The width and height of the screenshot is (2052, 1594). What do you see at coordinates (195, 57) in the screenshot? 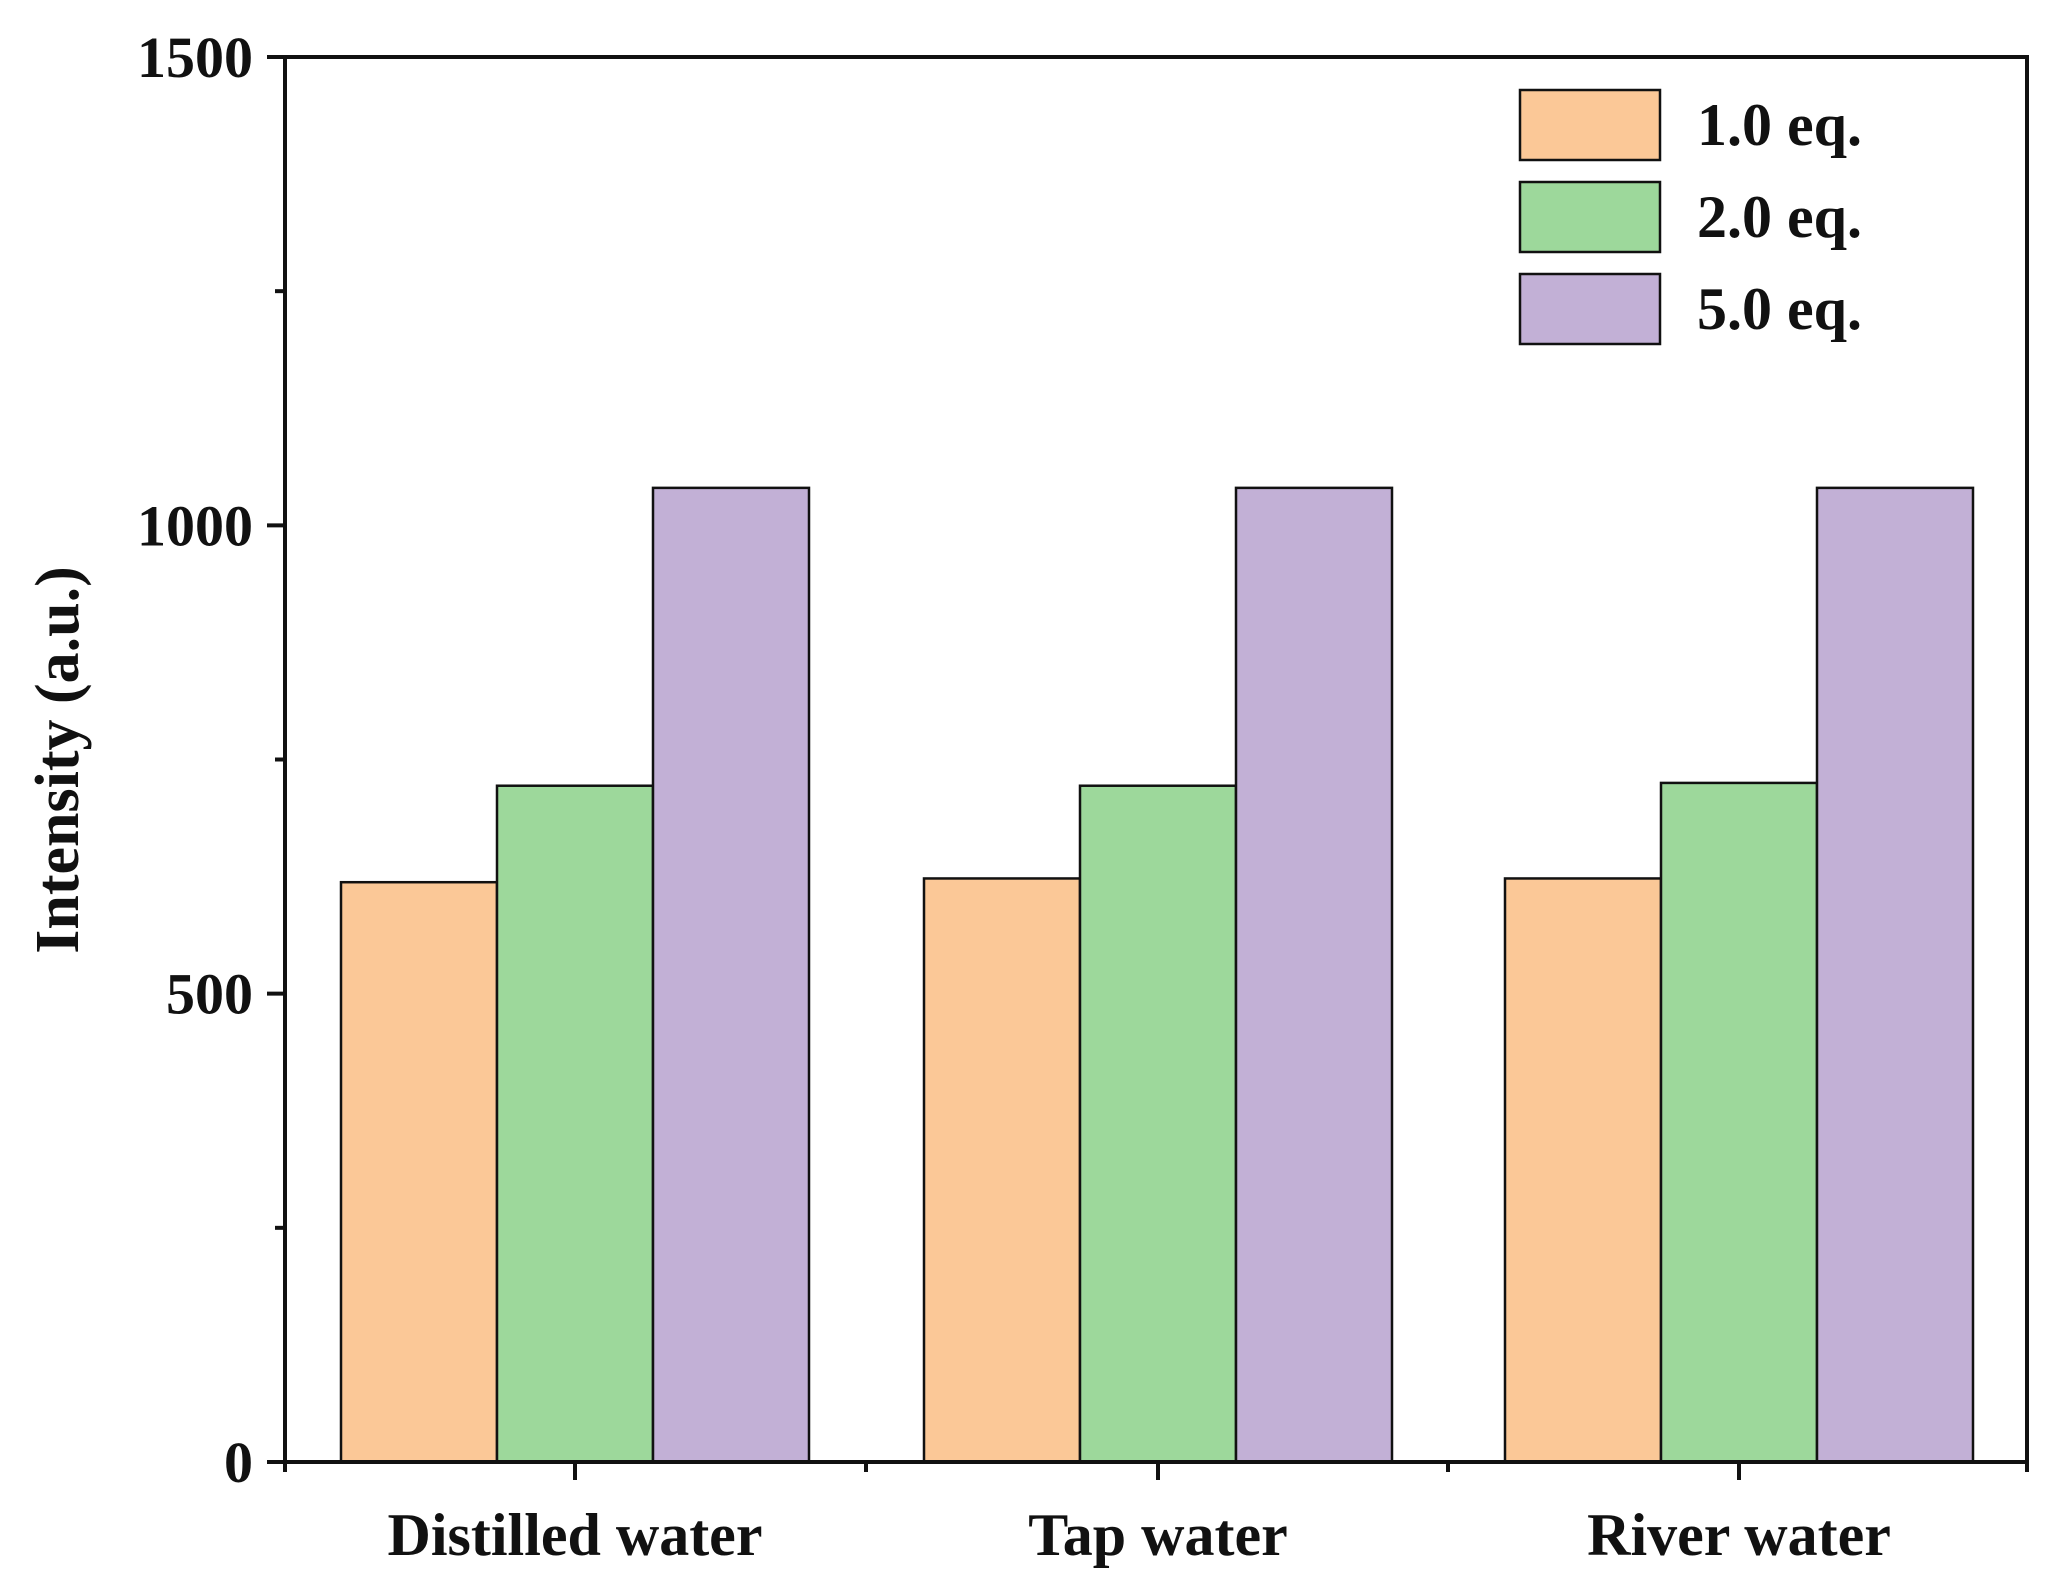
I see `y-tick-label: 1500` at bounding box center [195, 57].